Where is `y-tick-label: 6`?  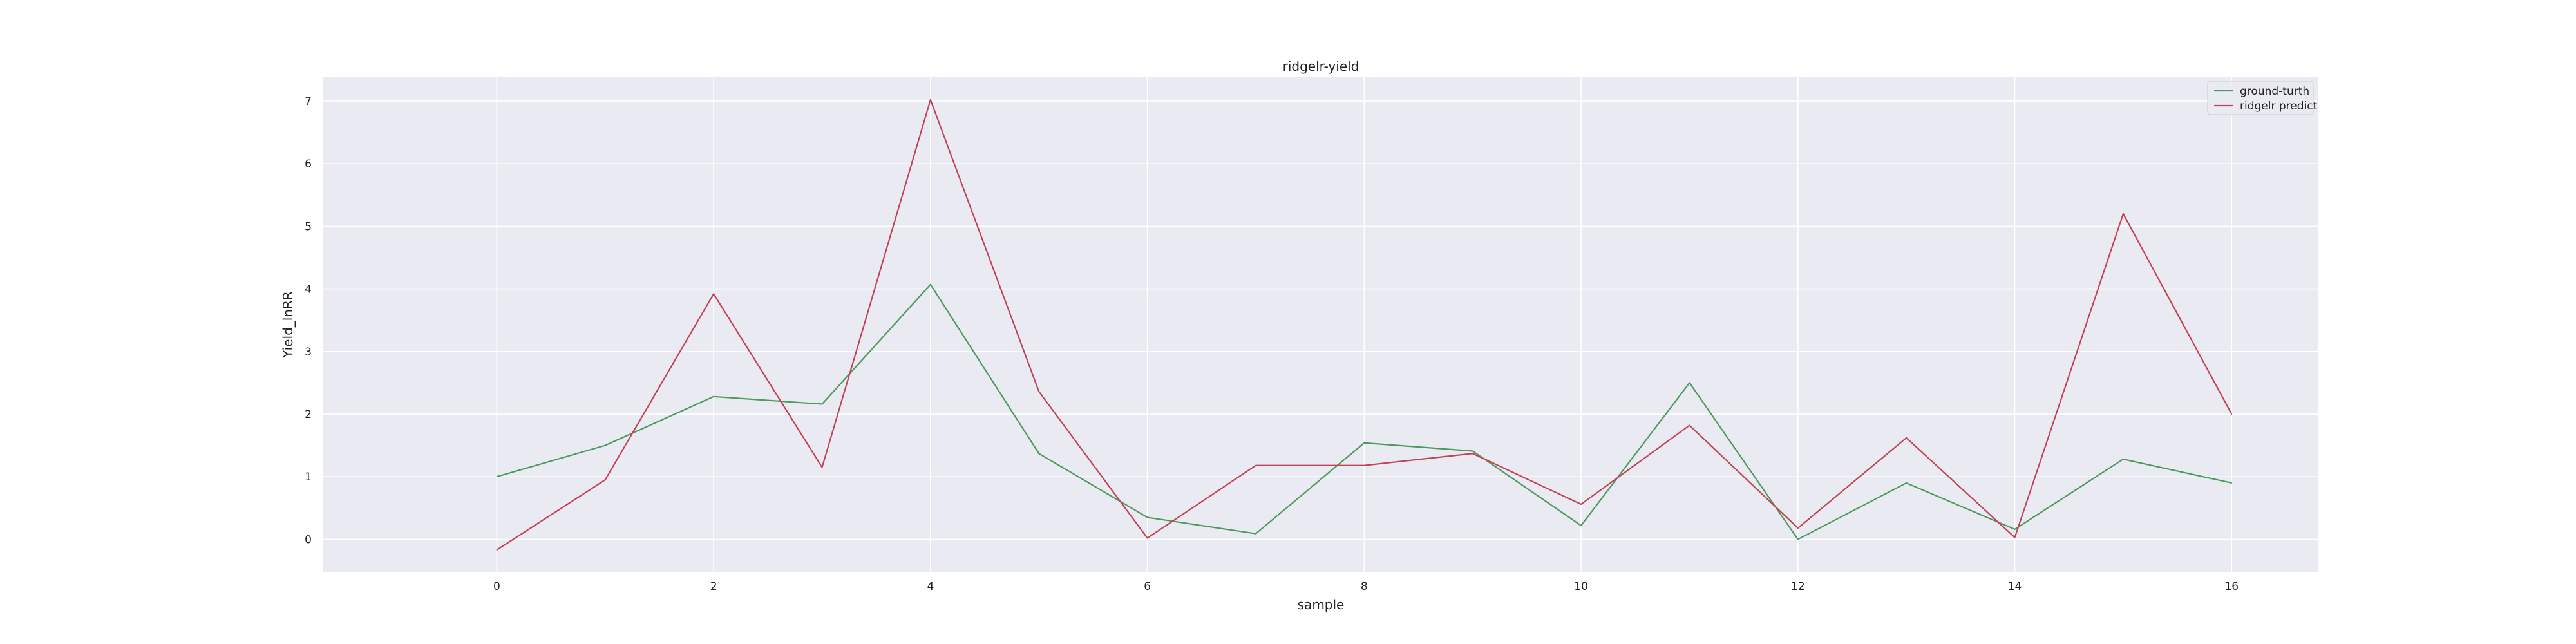
y-tick-label: 6 is located at coordinates (309, 164).